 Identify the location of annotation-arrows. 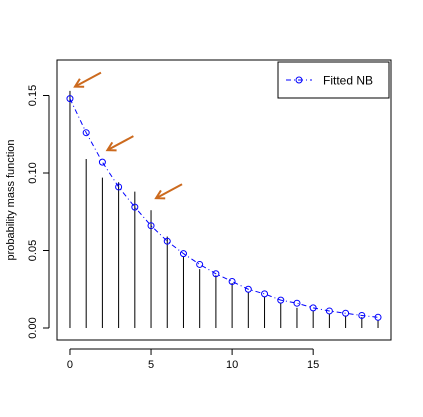
(128, 135).